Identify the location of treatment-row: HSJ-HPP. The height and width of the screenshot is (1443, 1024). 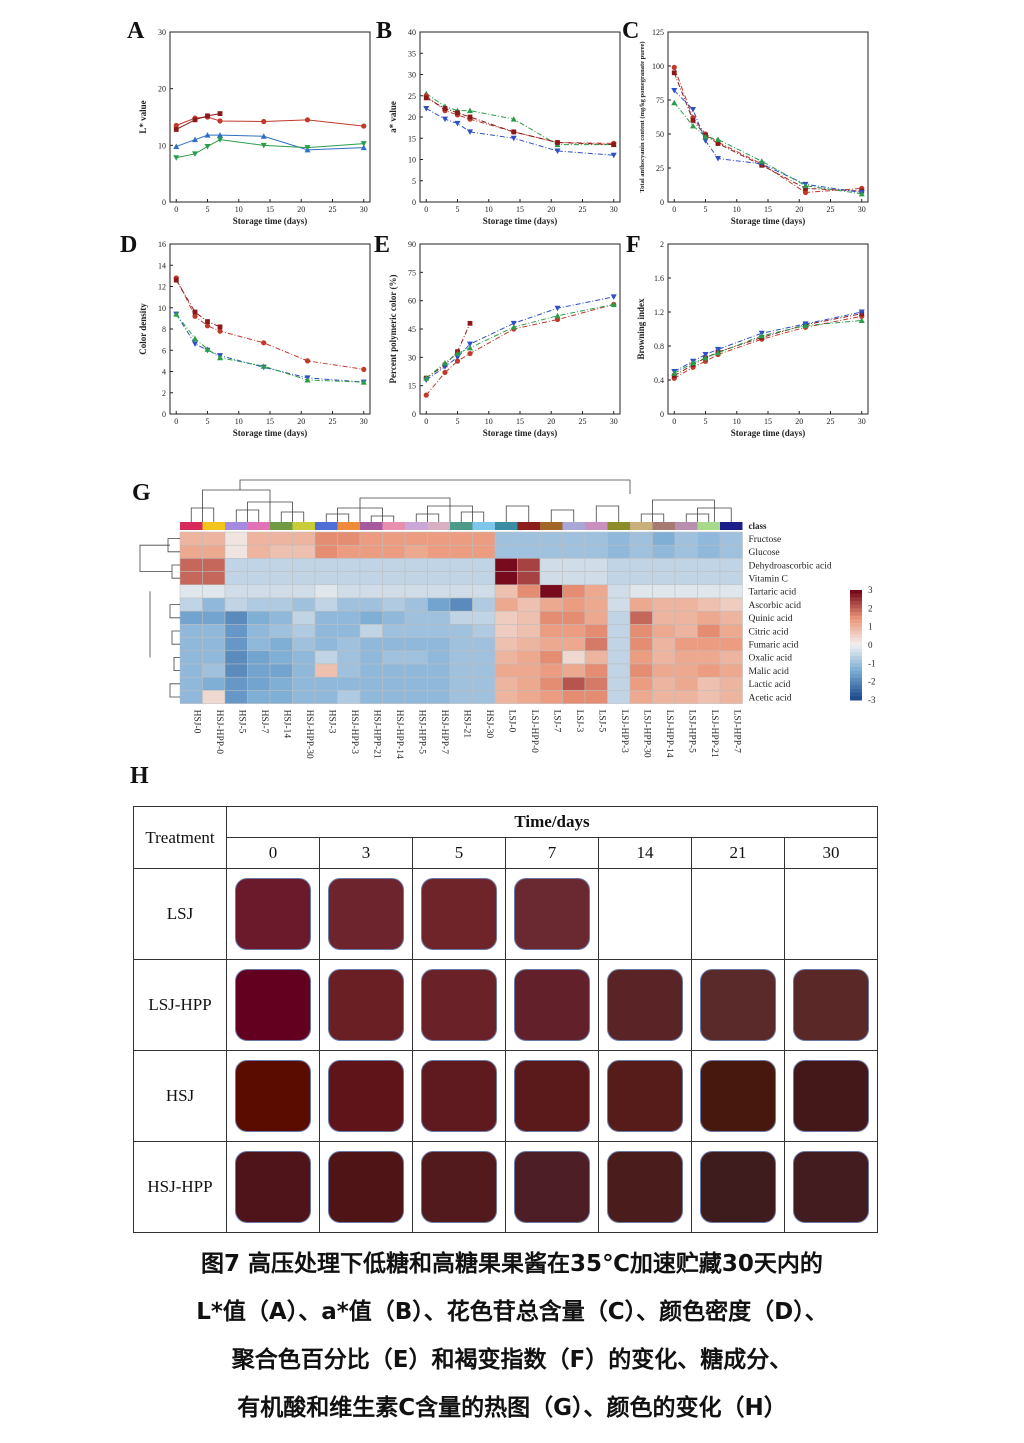
(505, 1187).